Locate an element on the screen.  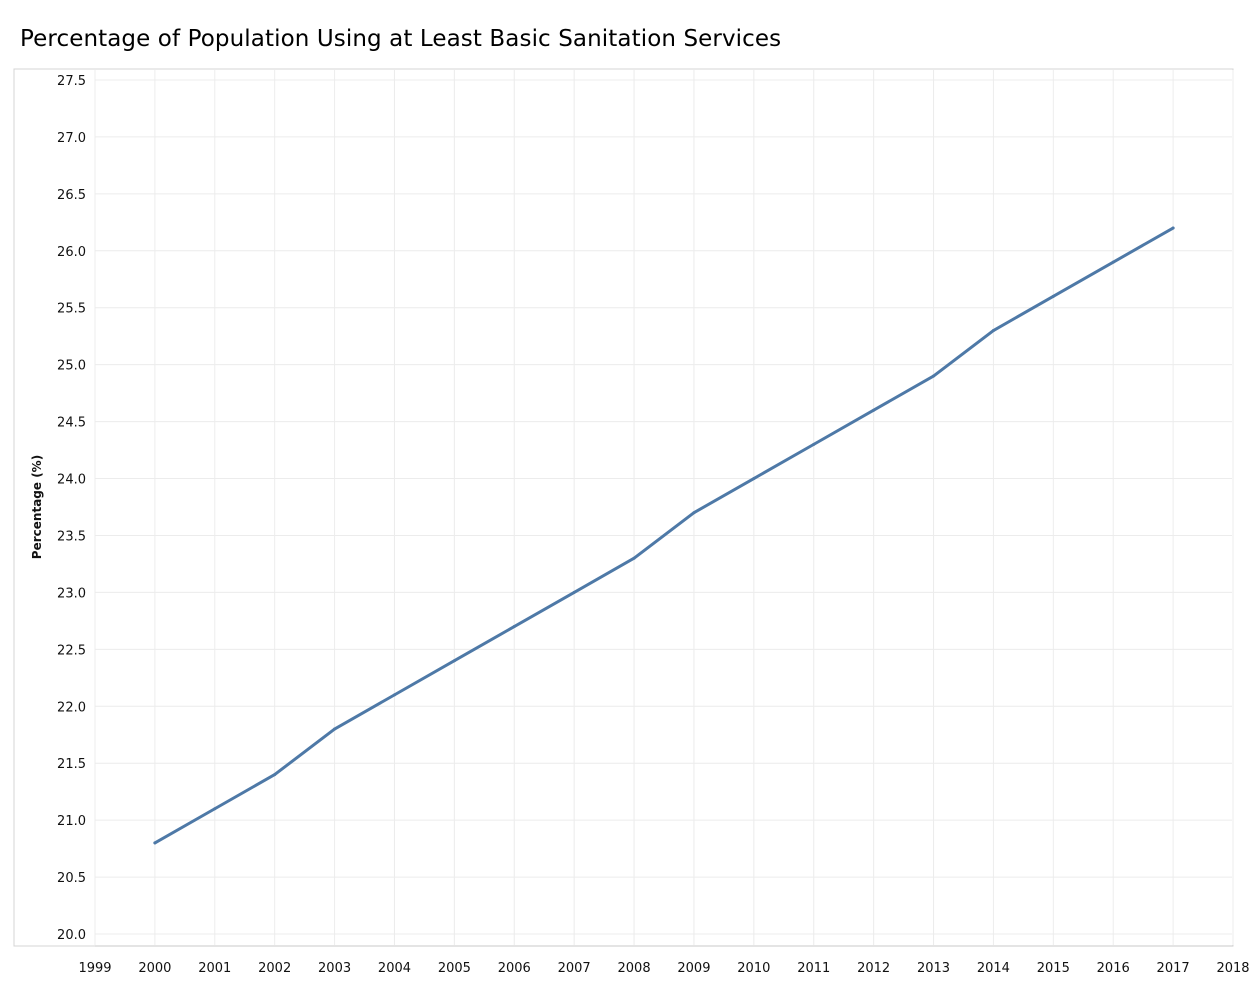
y-tick-label: 23.5 is located at coordinates (71, 536).